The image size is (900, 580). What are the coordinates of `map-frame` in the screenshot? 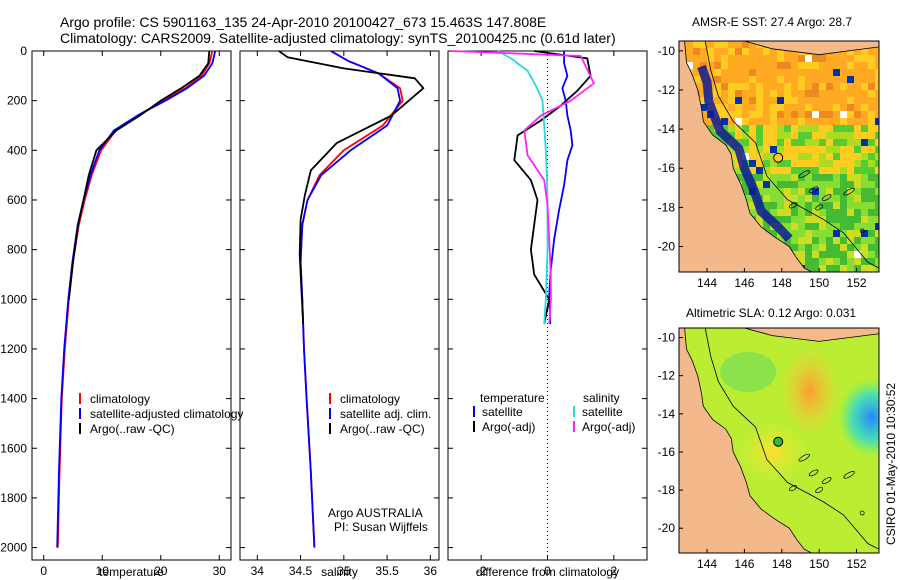 It's located at (779, 156).